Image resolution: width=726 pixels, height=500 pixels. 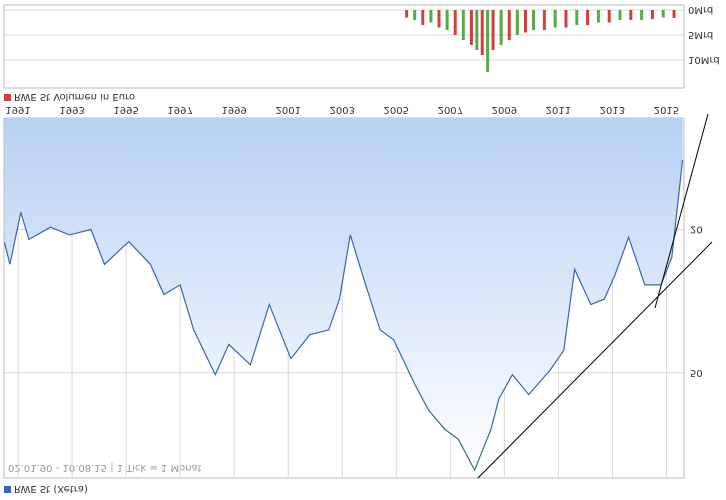 What do you see at coordinates (504, 109) in the screenshot?
I see `x-tick-label: 2009` at bounding box center [504, 109].